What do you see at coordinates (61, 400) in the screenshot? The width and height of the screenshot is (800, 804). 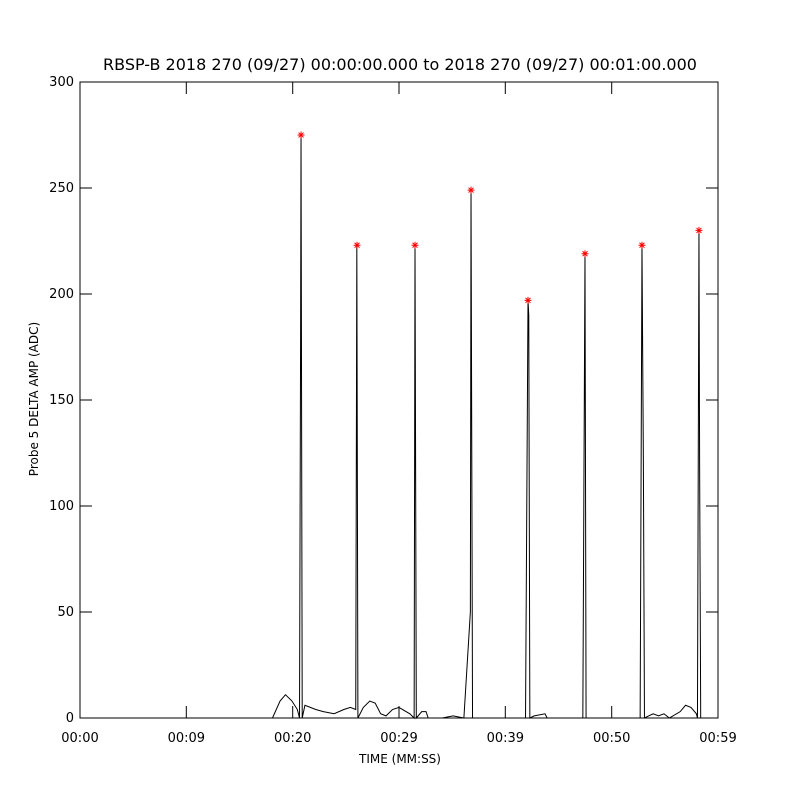 I see `y-tick-label: 150` at bounding box center [61, 400].